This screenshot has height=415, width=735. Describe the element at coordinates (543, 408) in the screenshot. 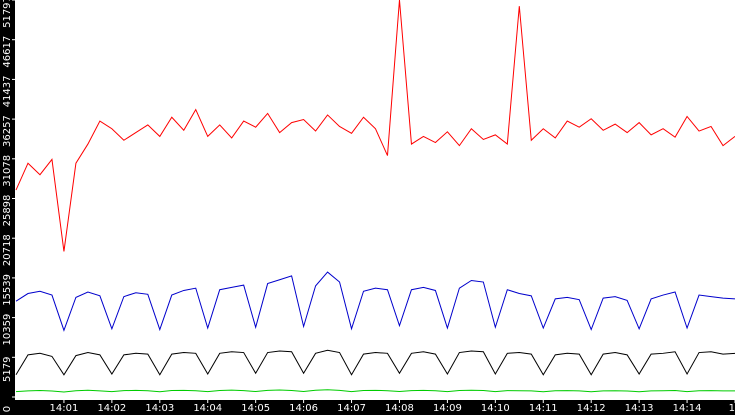

I see `x-tick-label: 14:11` at that location.